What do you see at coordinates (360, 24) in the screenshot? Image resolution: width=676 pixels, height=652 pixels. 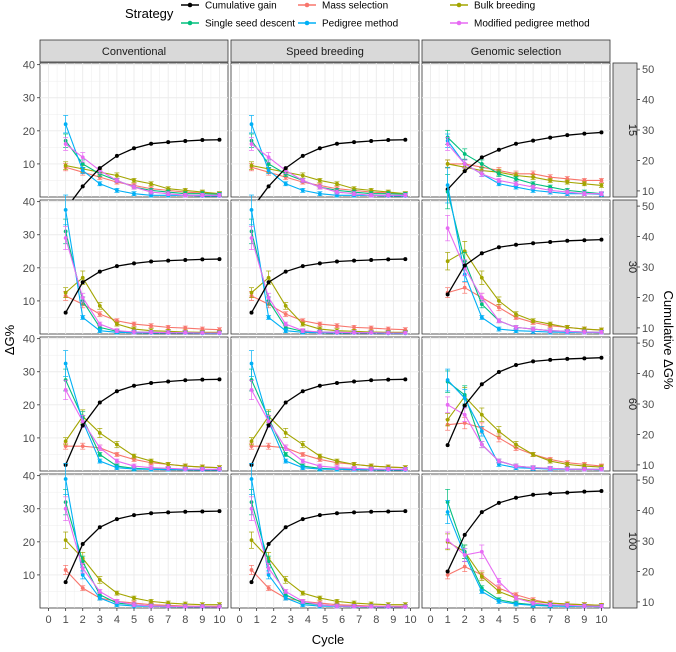 I see `legend-label-pedigree-method: Pedigree method` at bounding box center [360, 24].